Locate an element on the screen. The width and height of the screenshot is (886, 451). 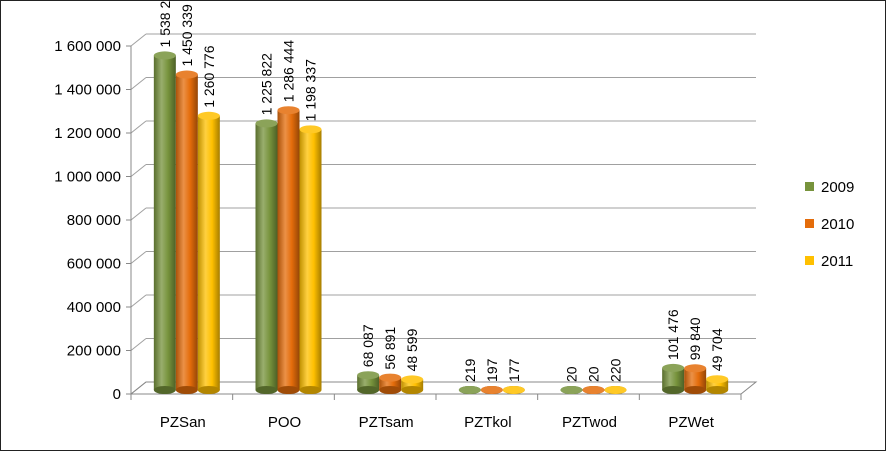
y-tick-label: 1 200 000 is located at coordinates (87, 133).